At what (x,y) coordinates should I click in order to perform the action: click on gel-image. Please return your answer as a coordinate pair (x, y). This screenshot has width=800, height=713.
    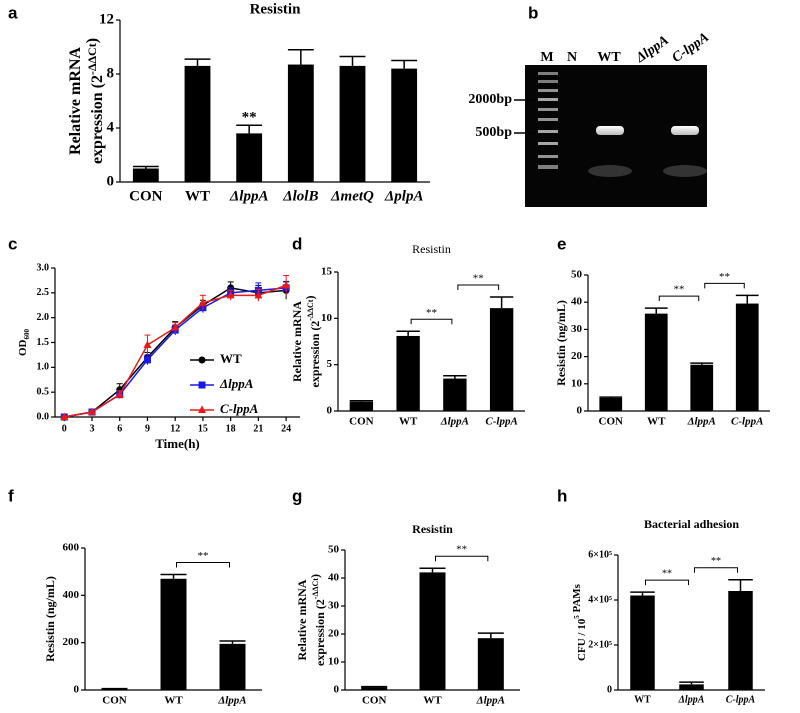
    Looking at the image, I should click on (616, 136).